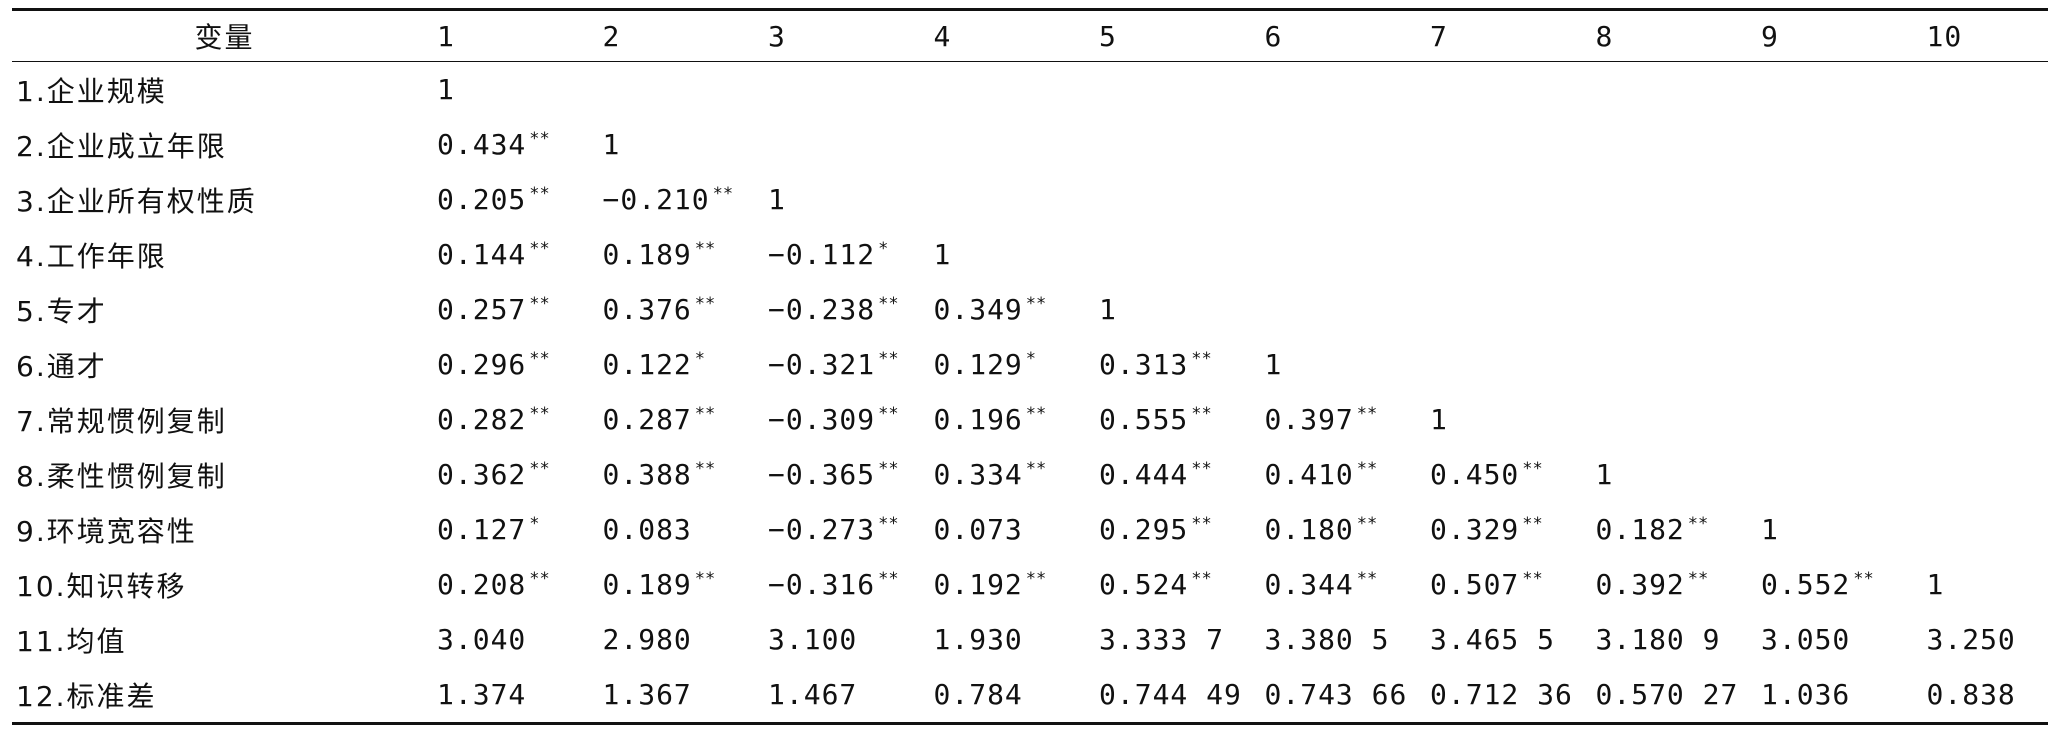 The height and width of the screenshot is (736, 2048). I want to click on table-cell: 0.376 **, so click(686, 309).